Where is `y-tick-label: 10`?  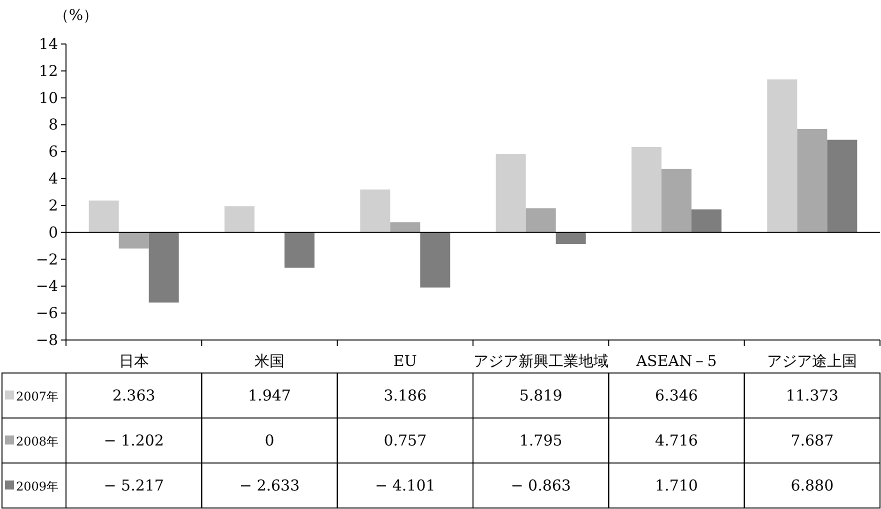 y-tick-label: 10 is located at coordinates (48, 97).